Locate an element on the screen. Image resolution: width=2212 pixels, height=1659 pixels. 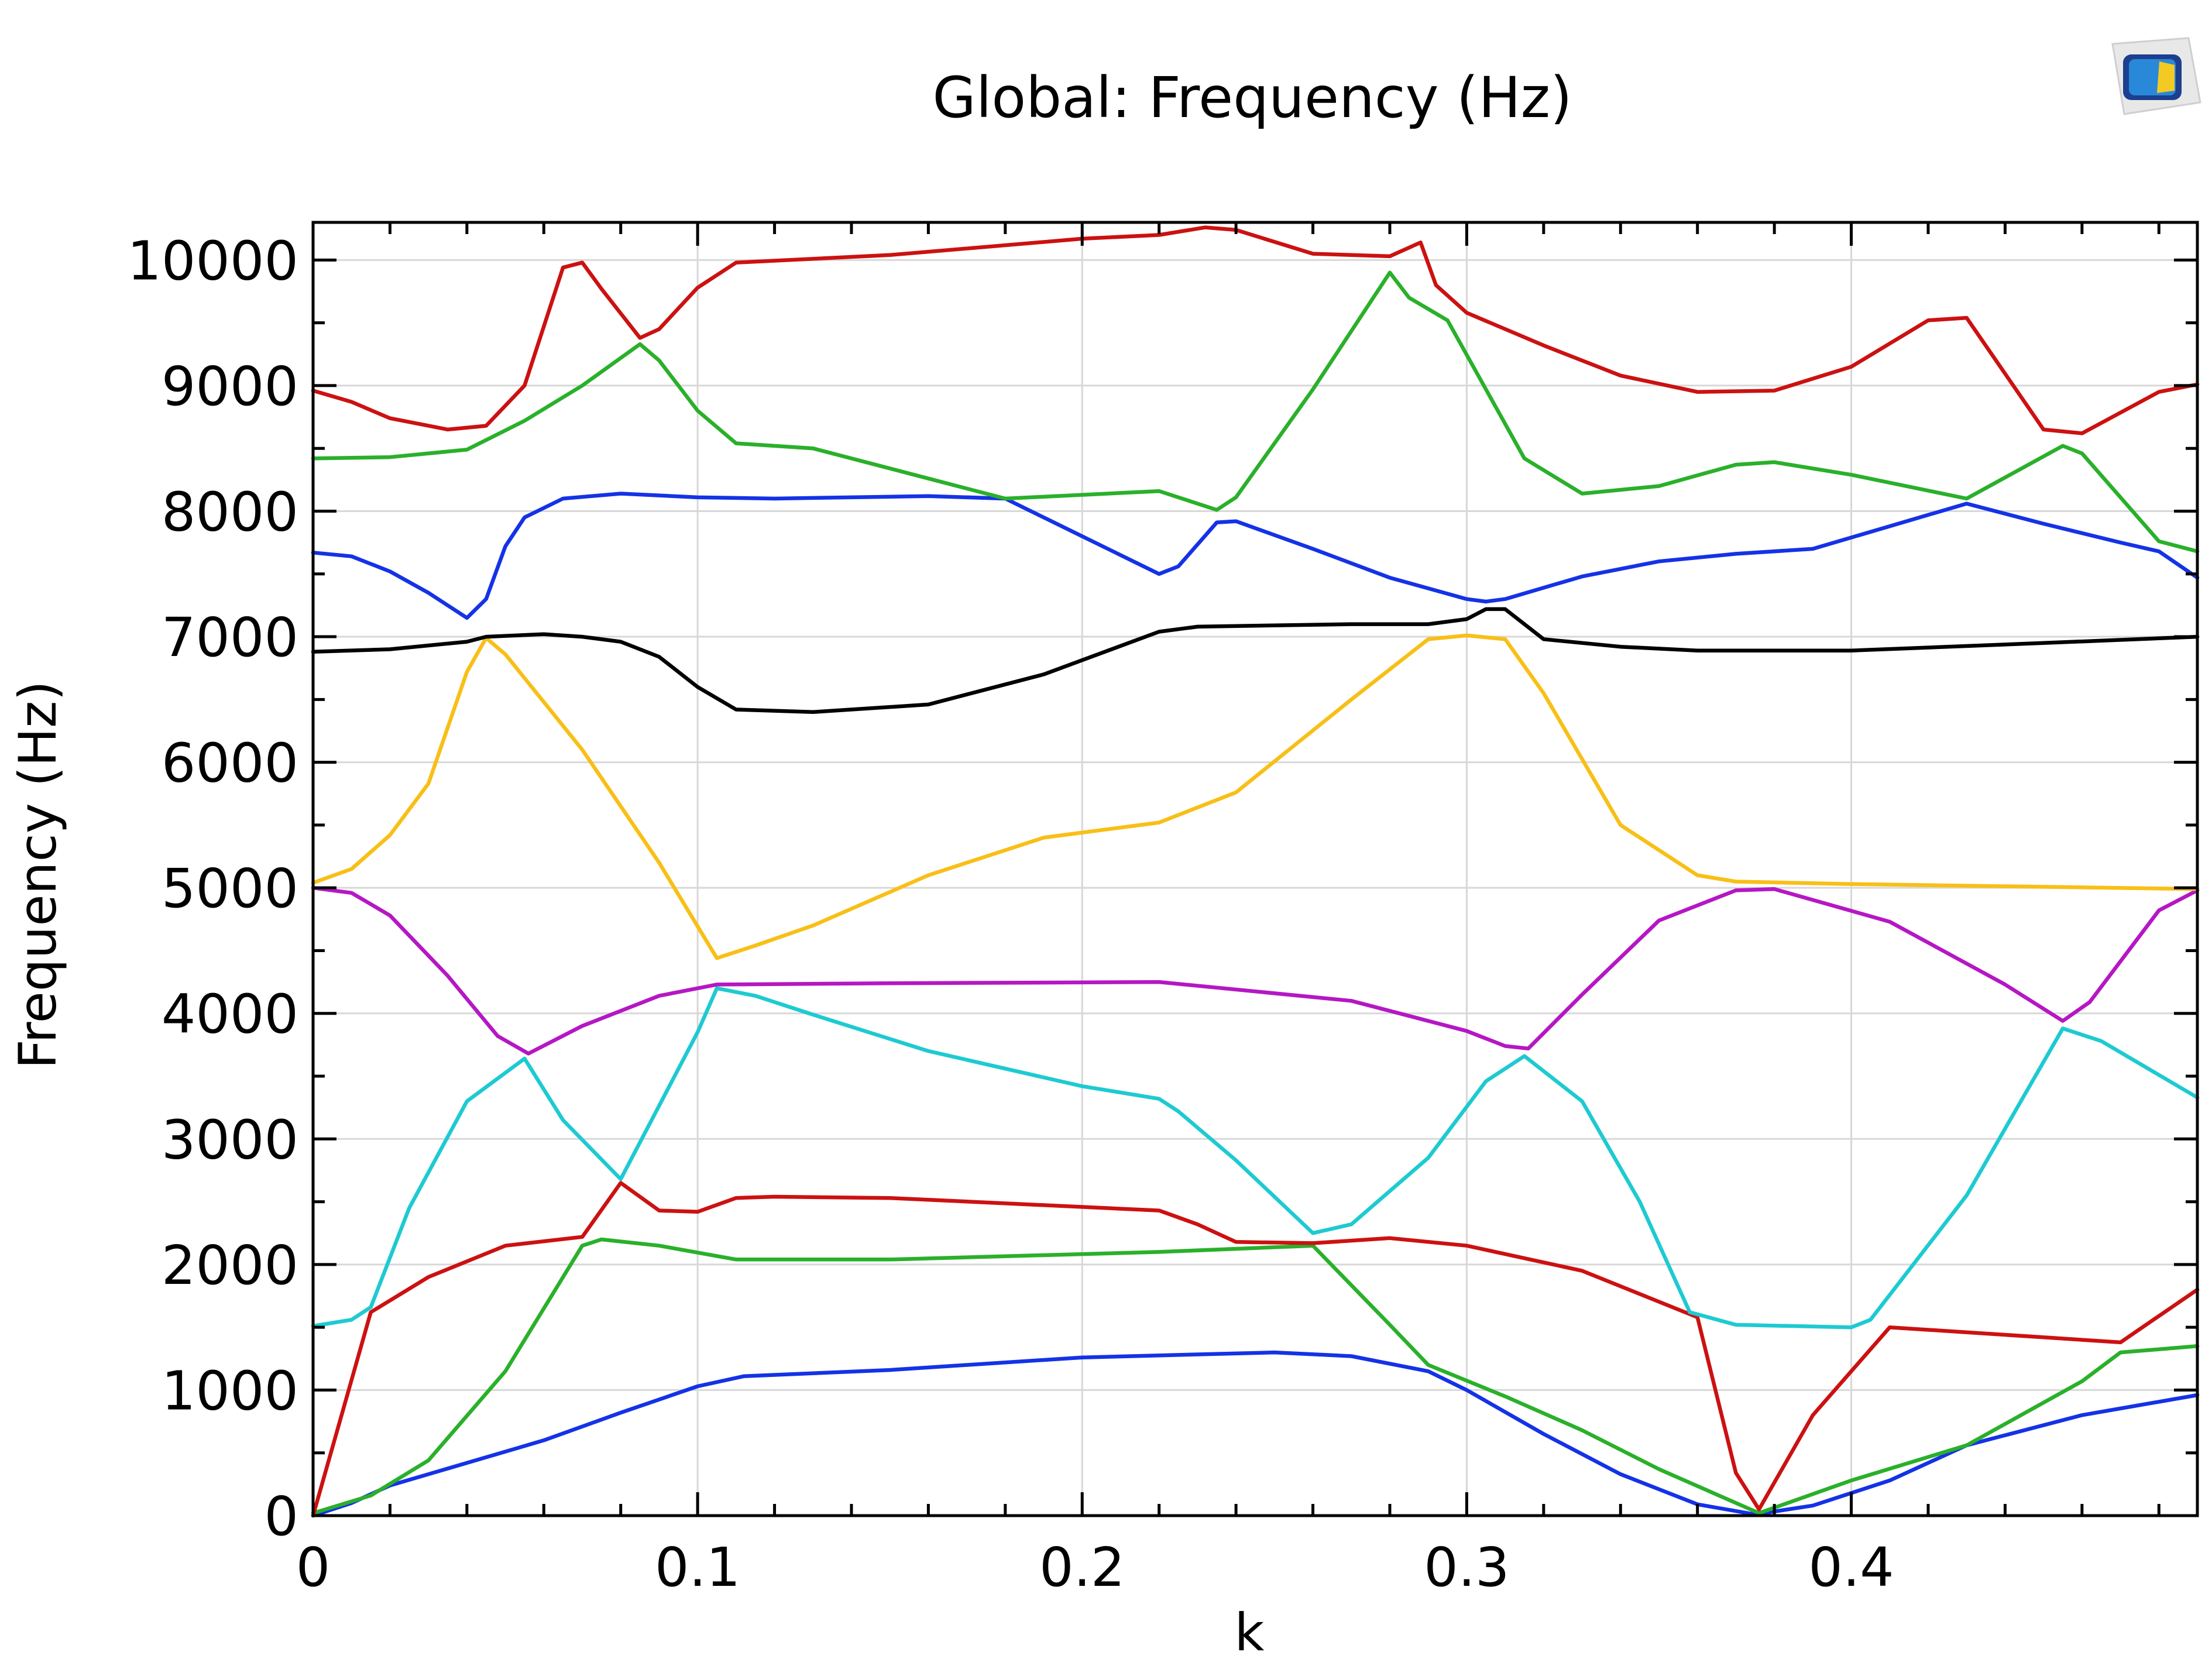
y-tick-label: 3000 is located at coordinates (230, 1139).